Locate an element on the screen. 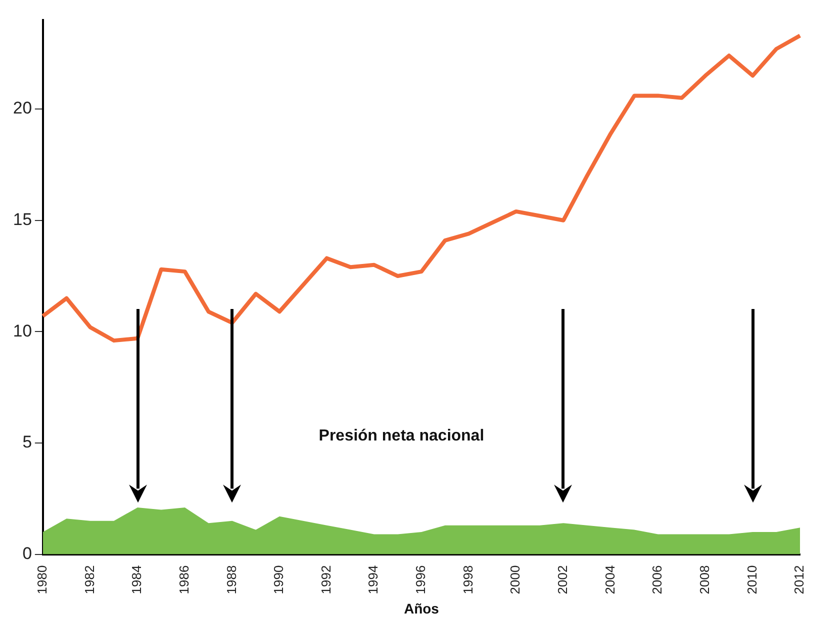 The height and width of the screenshot is (627, 820). x-tick-label: 2002 is located at coordinates (562, 579).